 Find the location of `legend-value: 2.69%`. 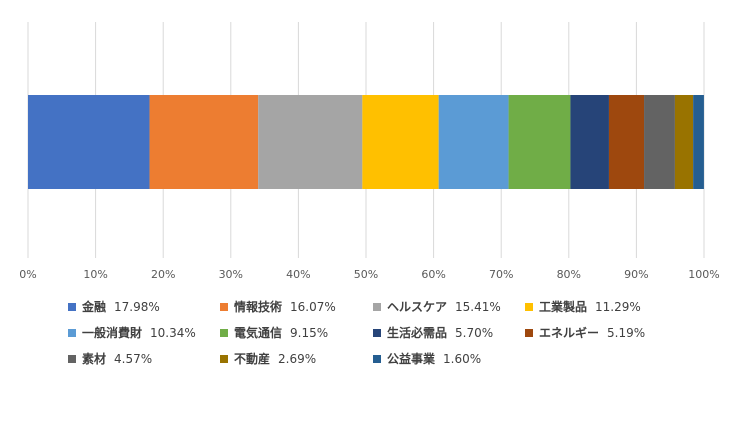

legend-value: 2.69% is located at coordinates (297, 358).